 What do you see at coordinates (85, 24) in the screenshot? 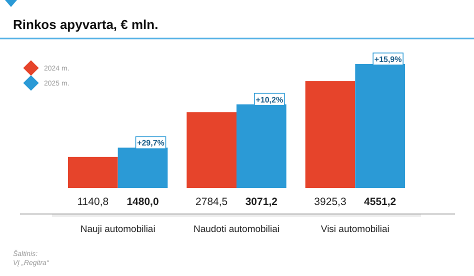
I see `chart-title: Rinkos apyvarta, € mln.` at bounding box center [85, 24].